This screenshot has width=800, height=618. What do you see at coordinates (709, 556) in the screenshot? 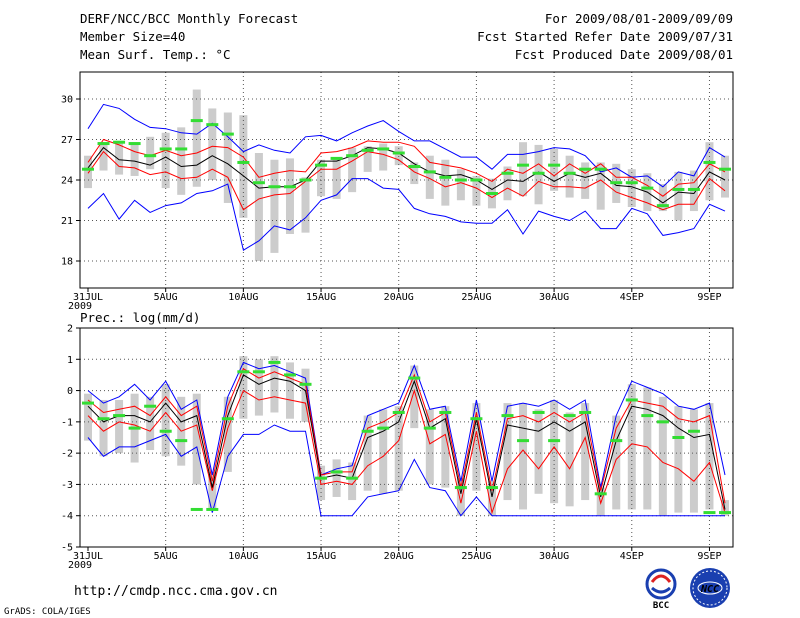
I see `precip-xtick-label-8: 9SEP` at bounding box center [709, 556].